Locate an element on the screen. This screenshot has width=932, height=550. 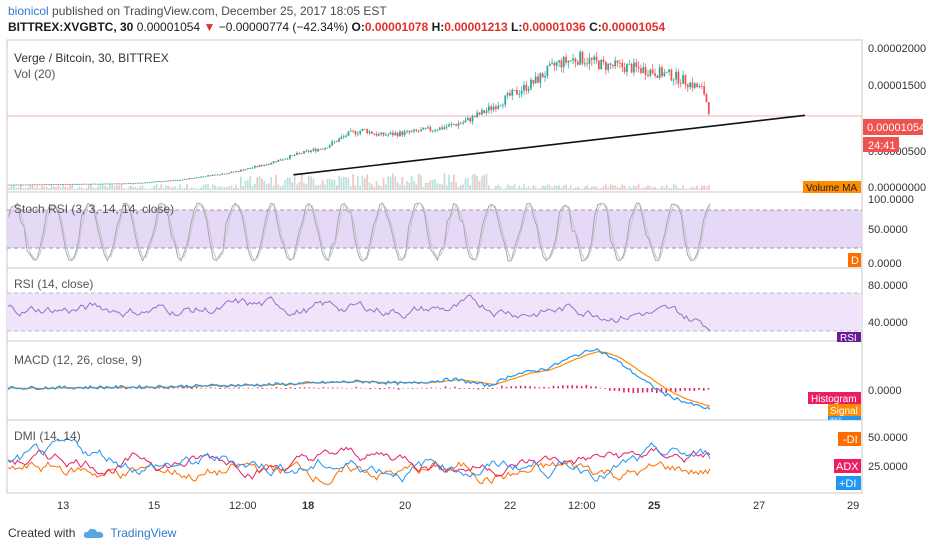
plus-di-line is located at coordinates (359, 460).